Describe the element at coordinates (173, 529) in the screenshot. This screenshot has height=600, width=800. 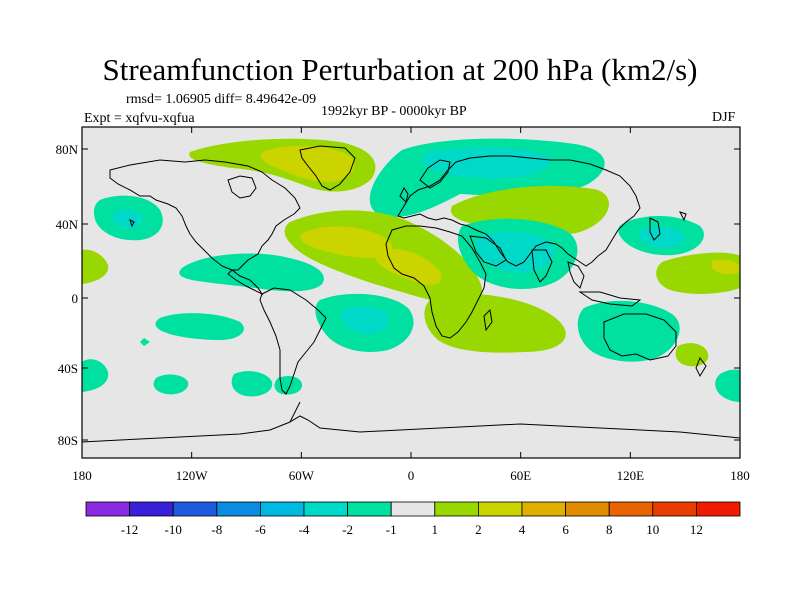
I see `colorbar-label: -10` at that location.